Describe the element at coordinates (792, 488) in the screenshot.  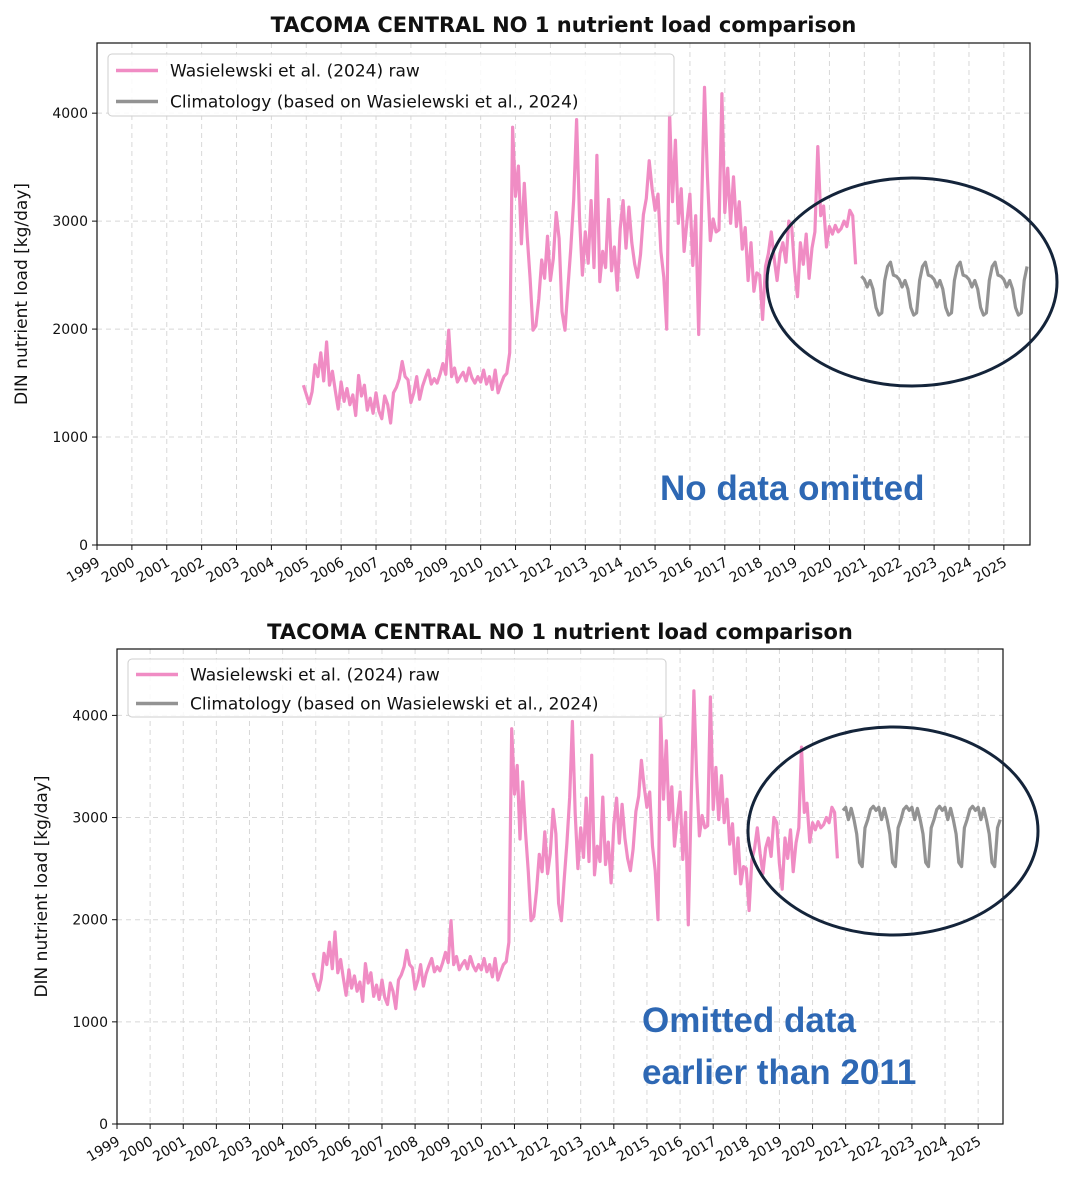
I see `annotation-text: No data omitted` at that location.